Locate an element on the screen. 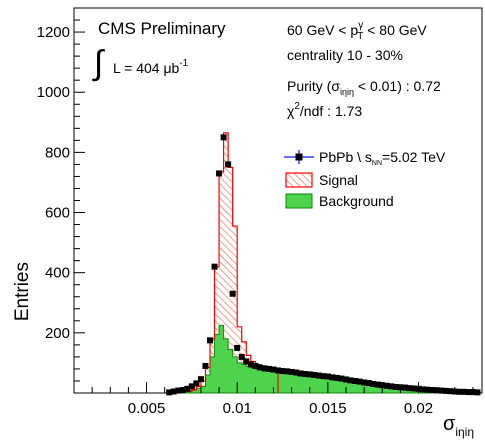 This screenshot has height=448, width=485. integral-symbol: ∫ is located at coordinates (98, 63).